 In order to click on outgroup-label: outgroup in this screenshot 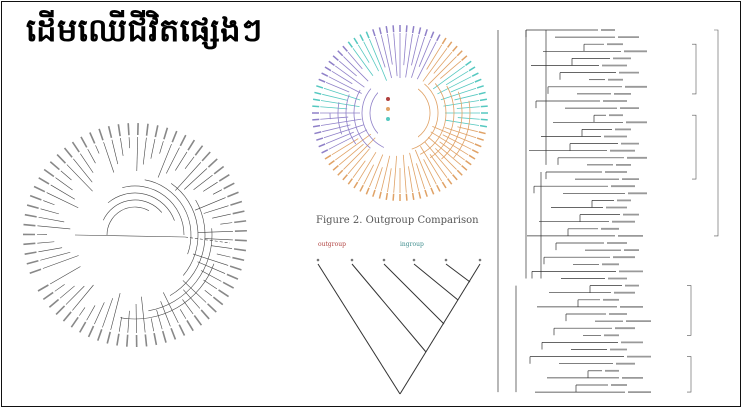, I will do `click(332, 244)`.